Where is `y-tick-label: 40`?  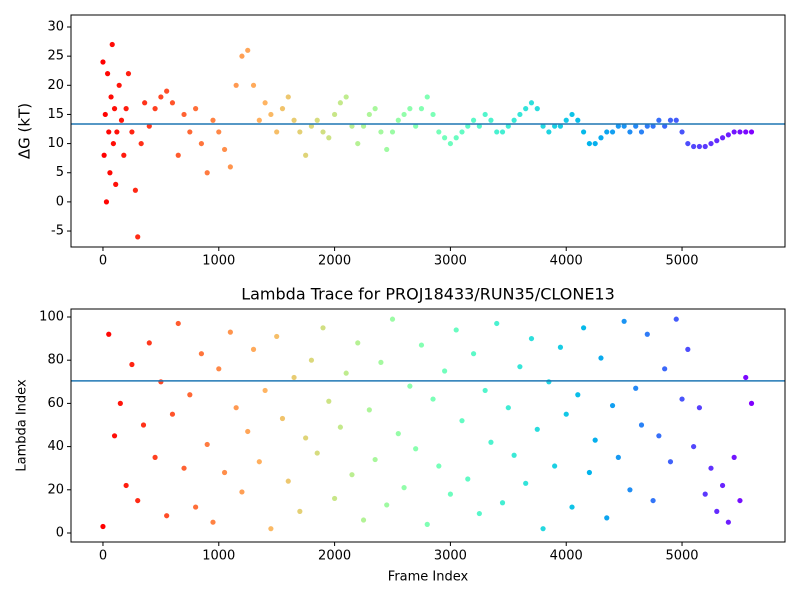 y-tick-label: 40 is located at coordinates (55, 446).